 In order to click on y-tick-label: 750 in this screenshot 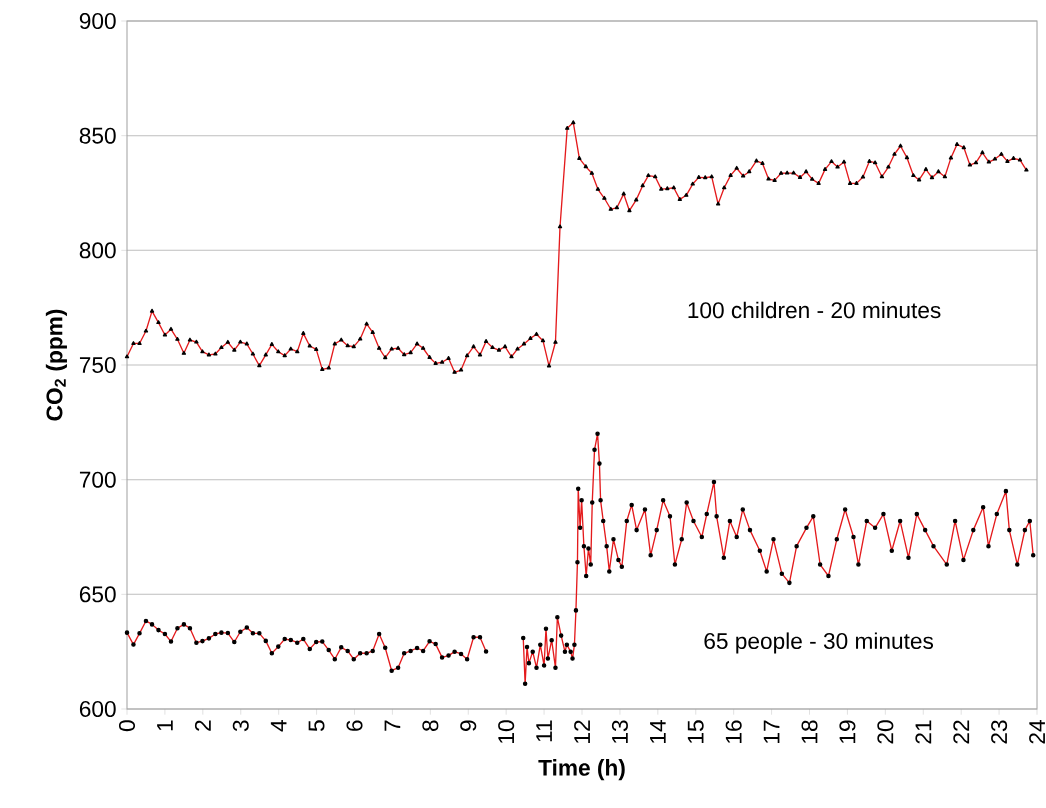, I will do `click(97, 365)`.